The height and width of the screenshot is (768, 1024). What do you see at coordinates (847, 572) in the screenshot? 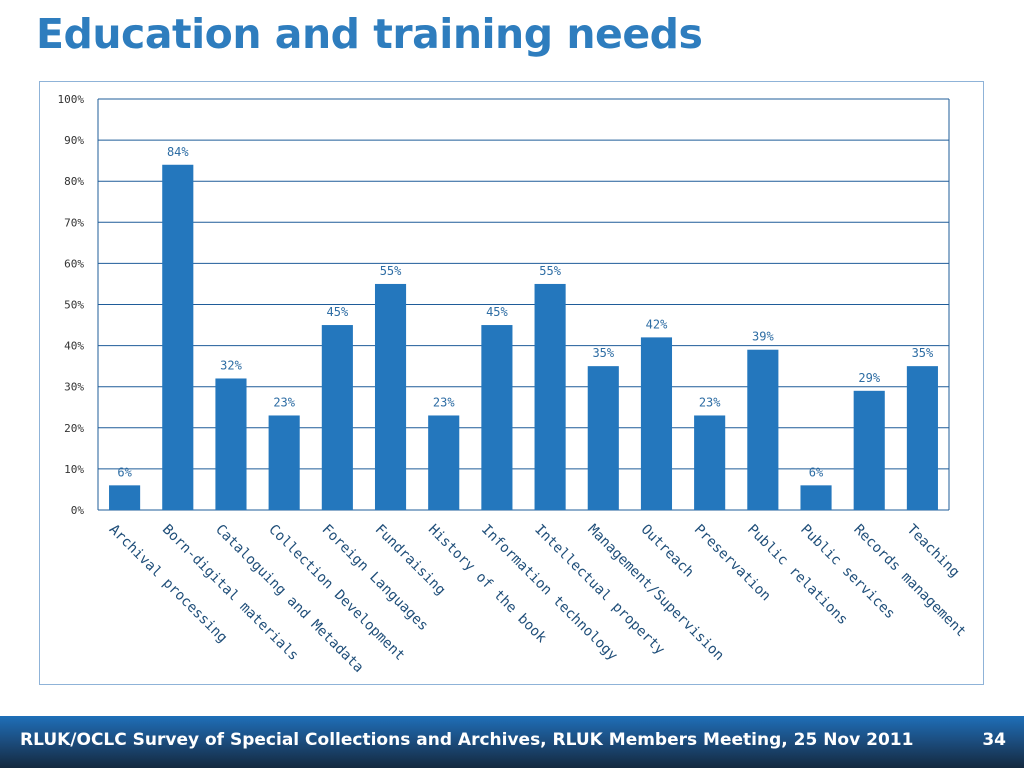
I see `x-tick-label: Public services` at bounding box center [847, 572].